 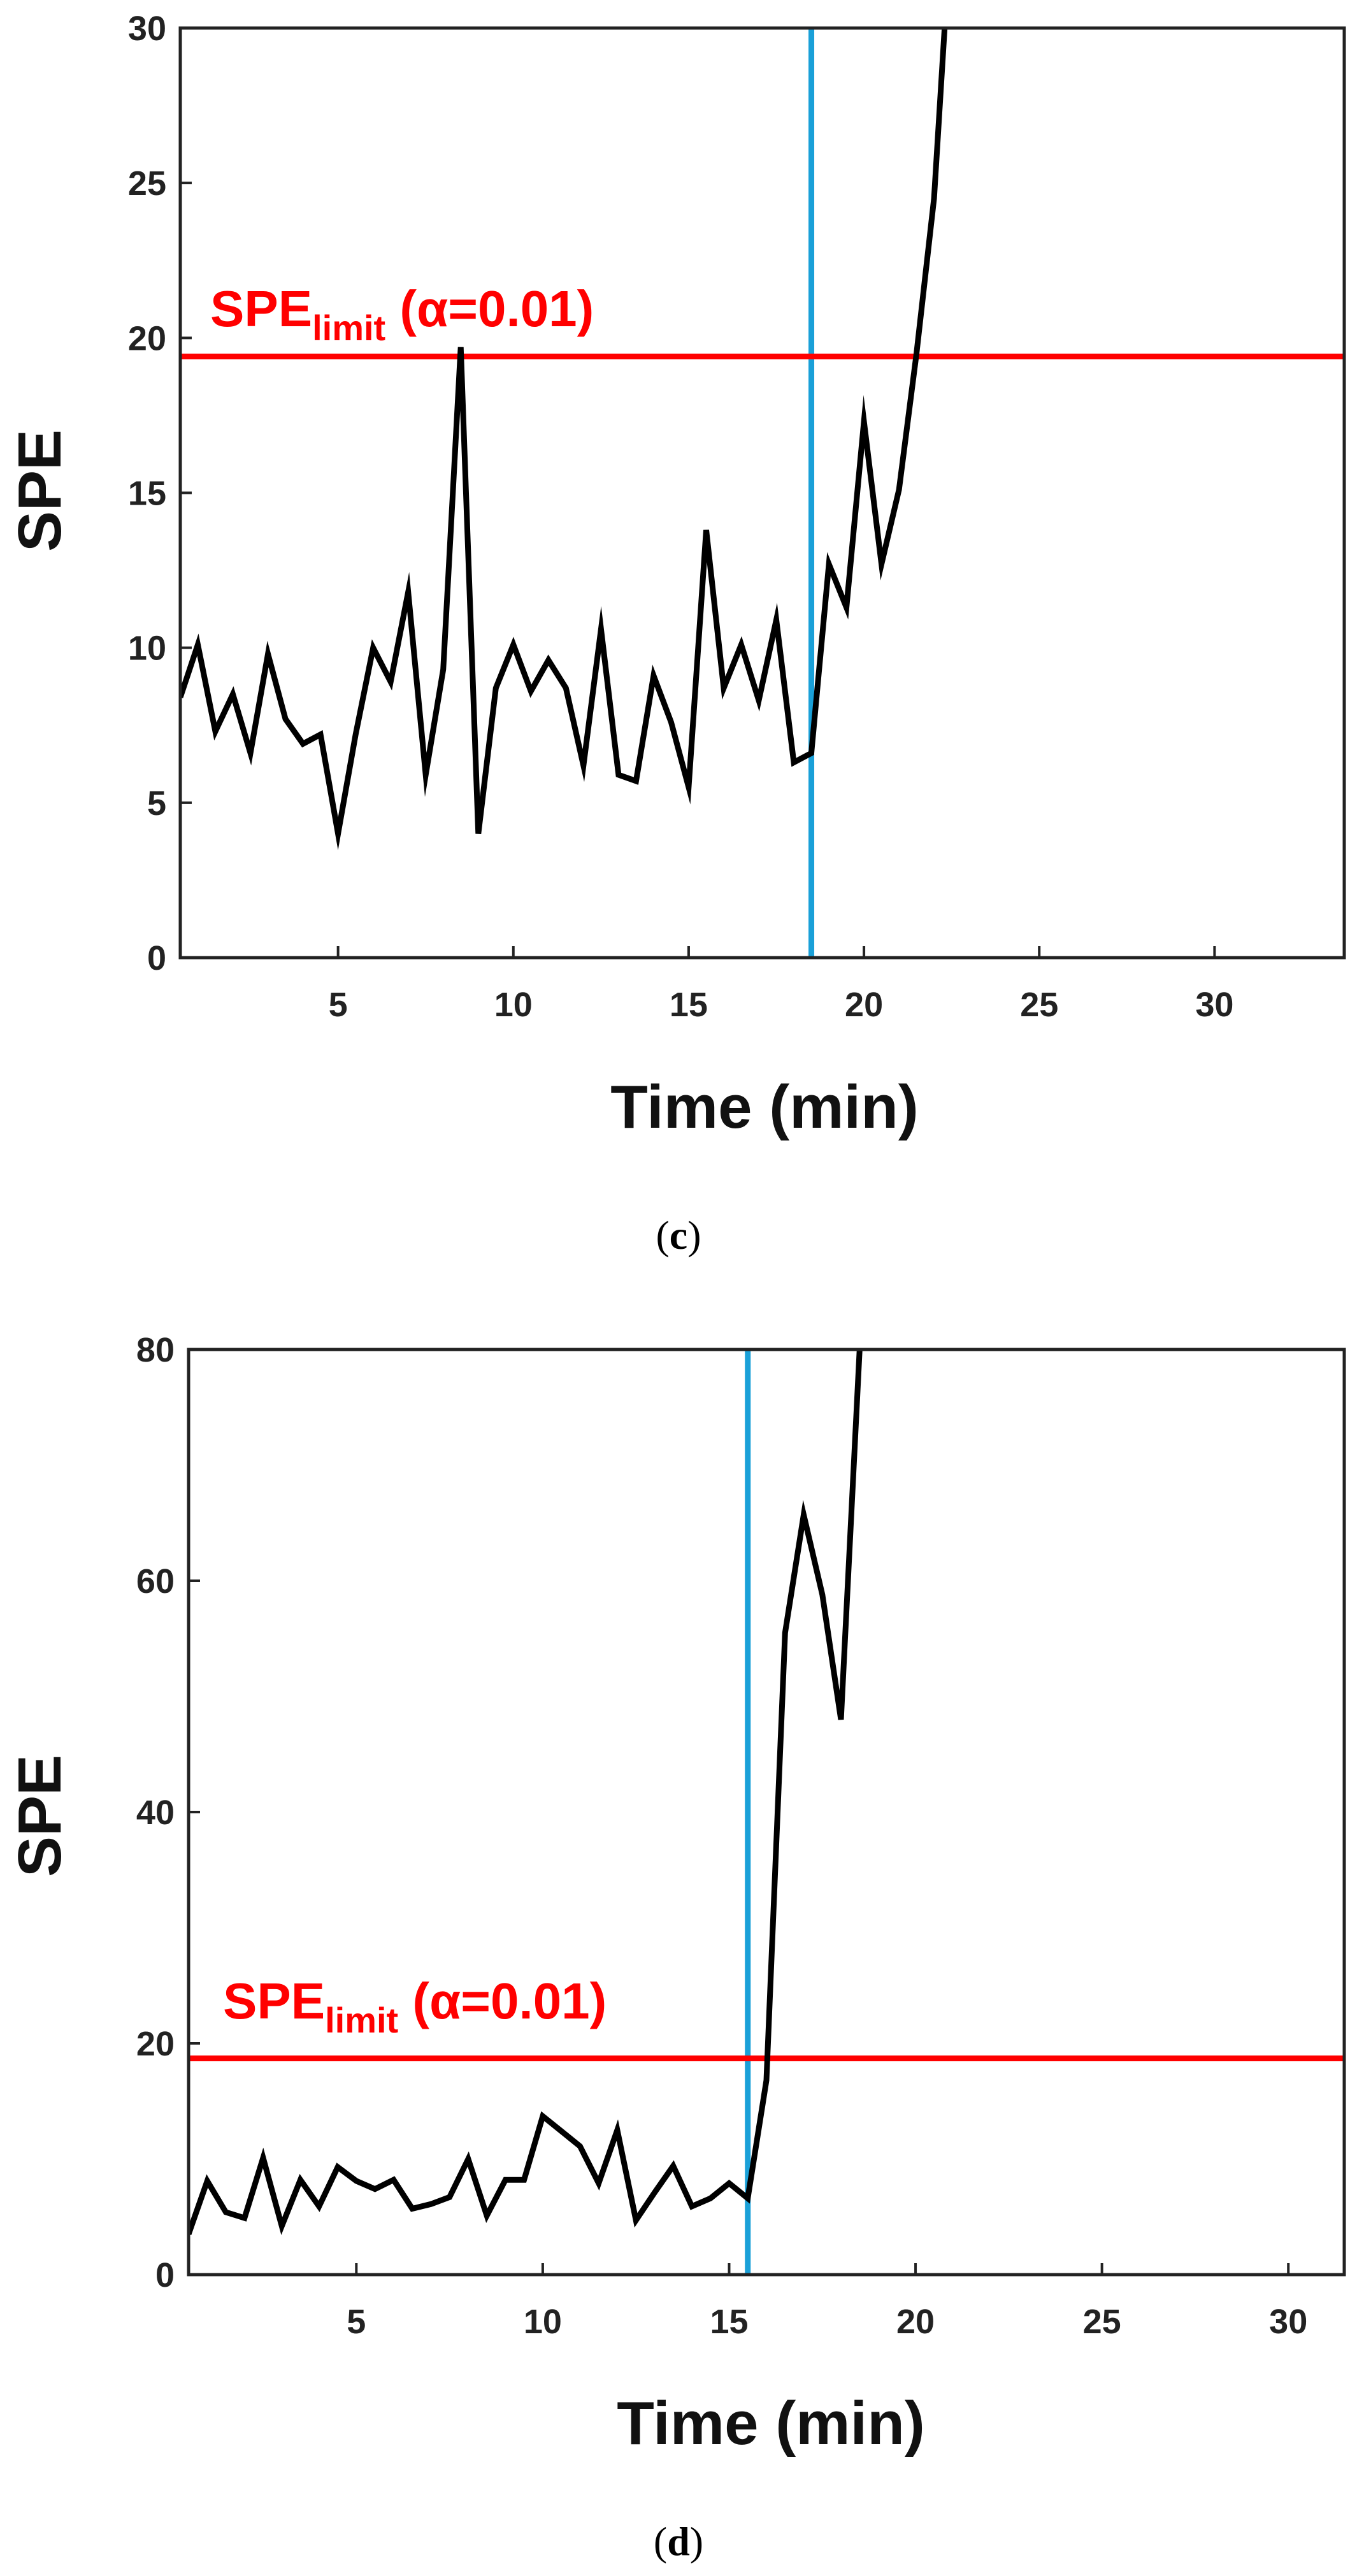 I want to click on y-tick-label: 5, so click(x=156, y=803).